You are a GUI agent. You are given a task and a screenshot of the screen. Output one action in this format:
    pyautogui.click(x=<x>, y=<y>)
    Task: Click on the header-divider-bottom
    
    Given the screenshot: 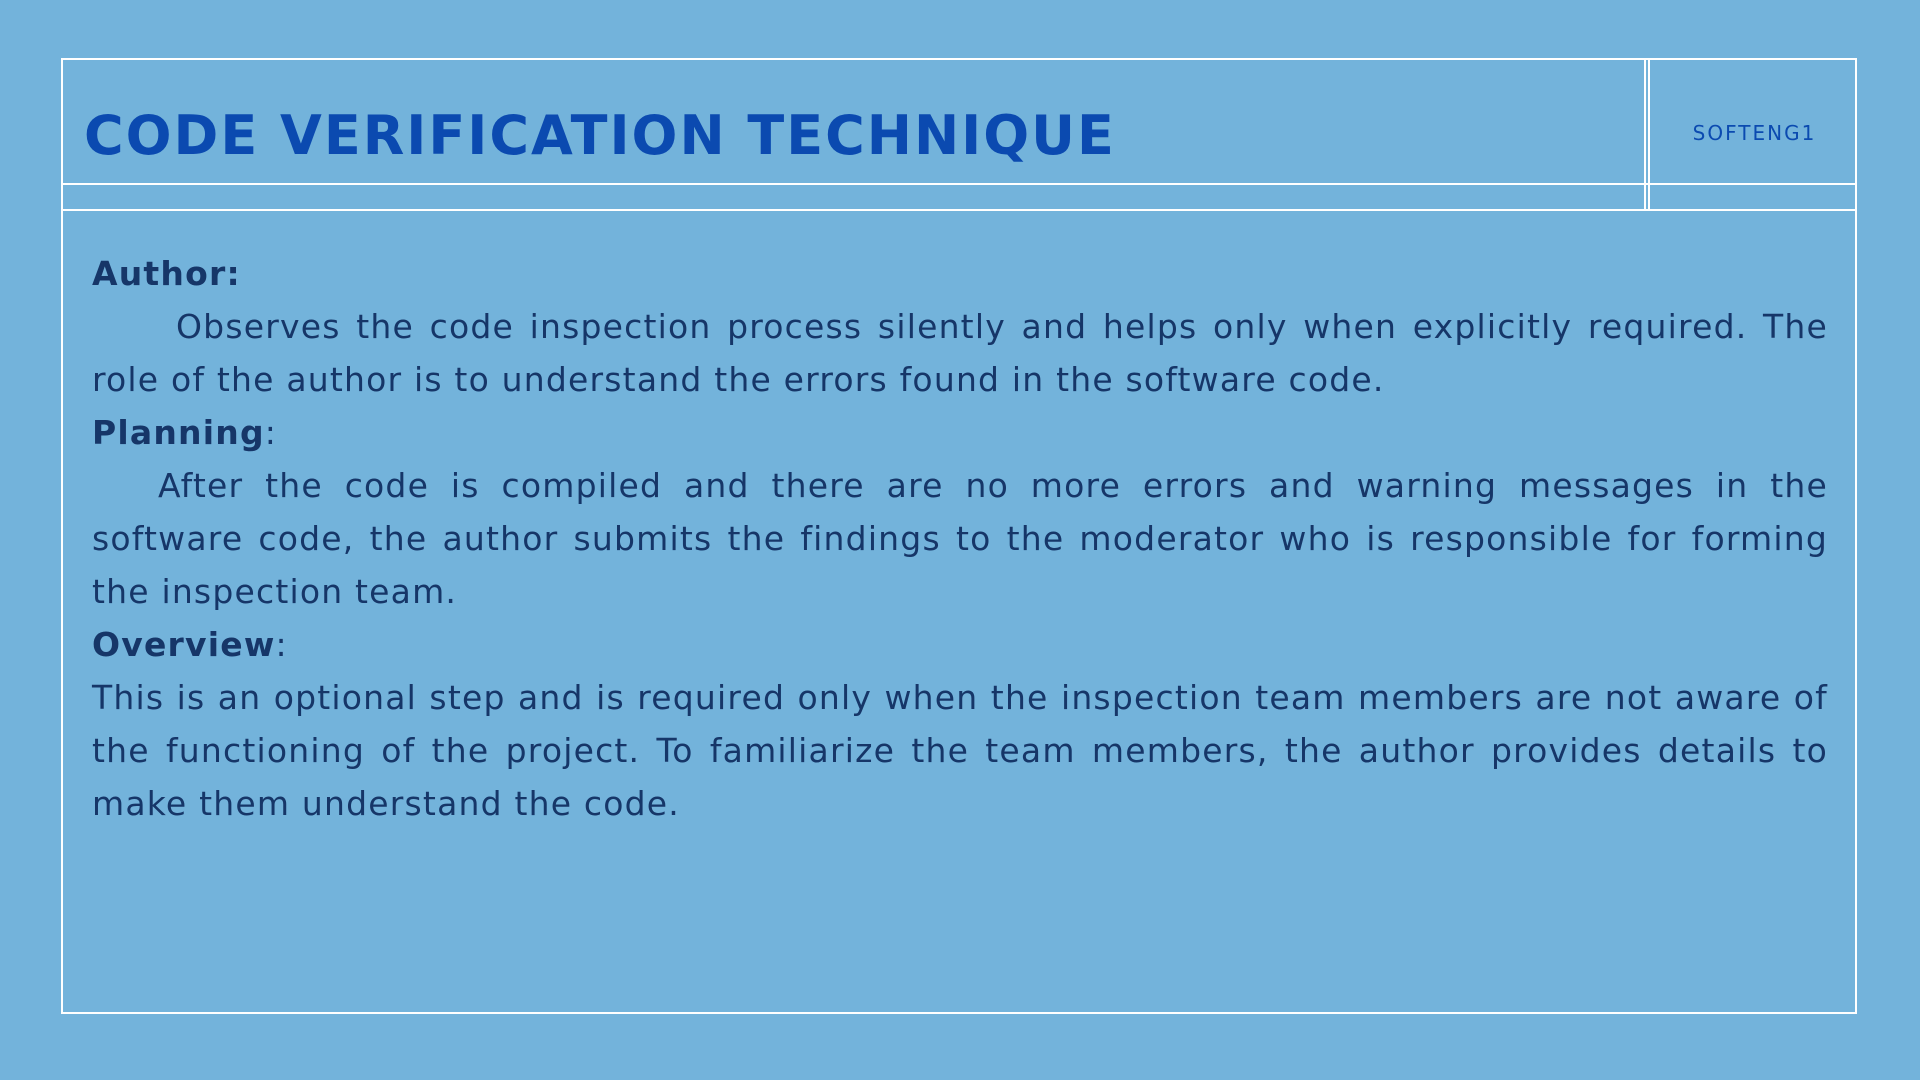 What is the action you would take?
    pyautogui.click(x=959, y=210)
    